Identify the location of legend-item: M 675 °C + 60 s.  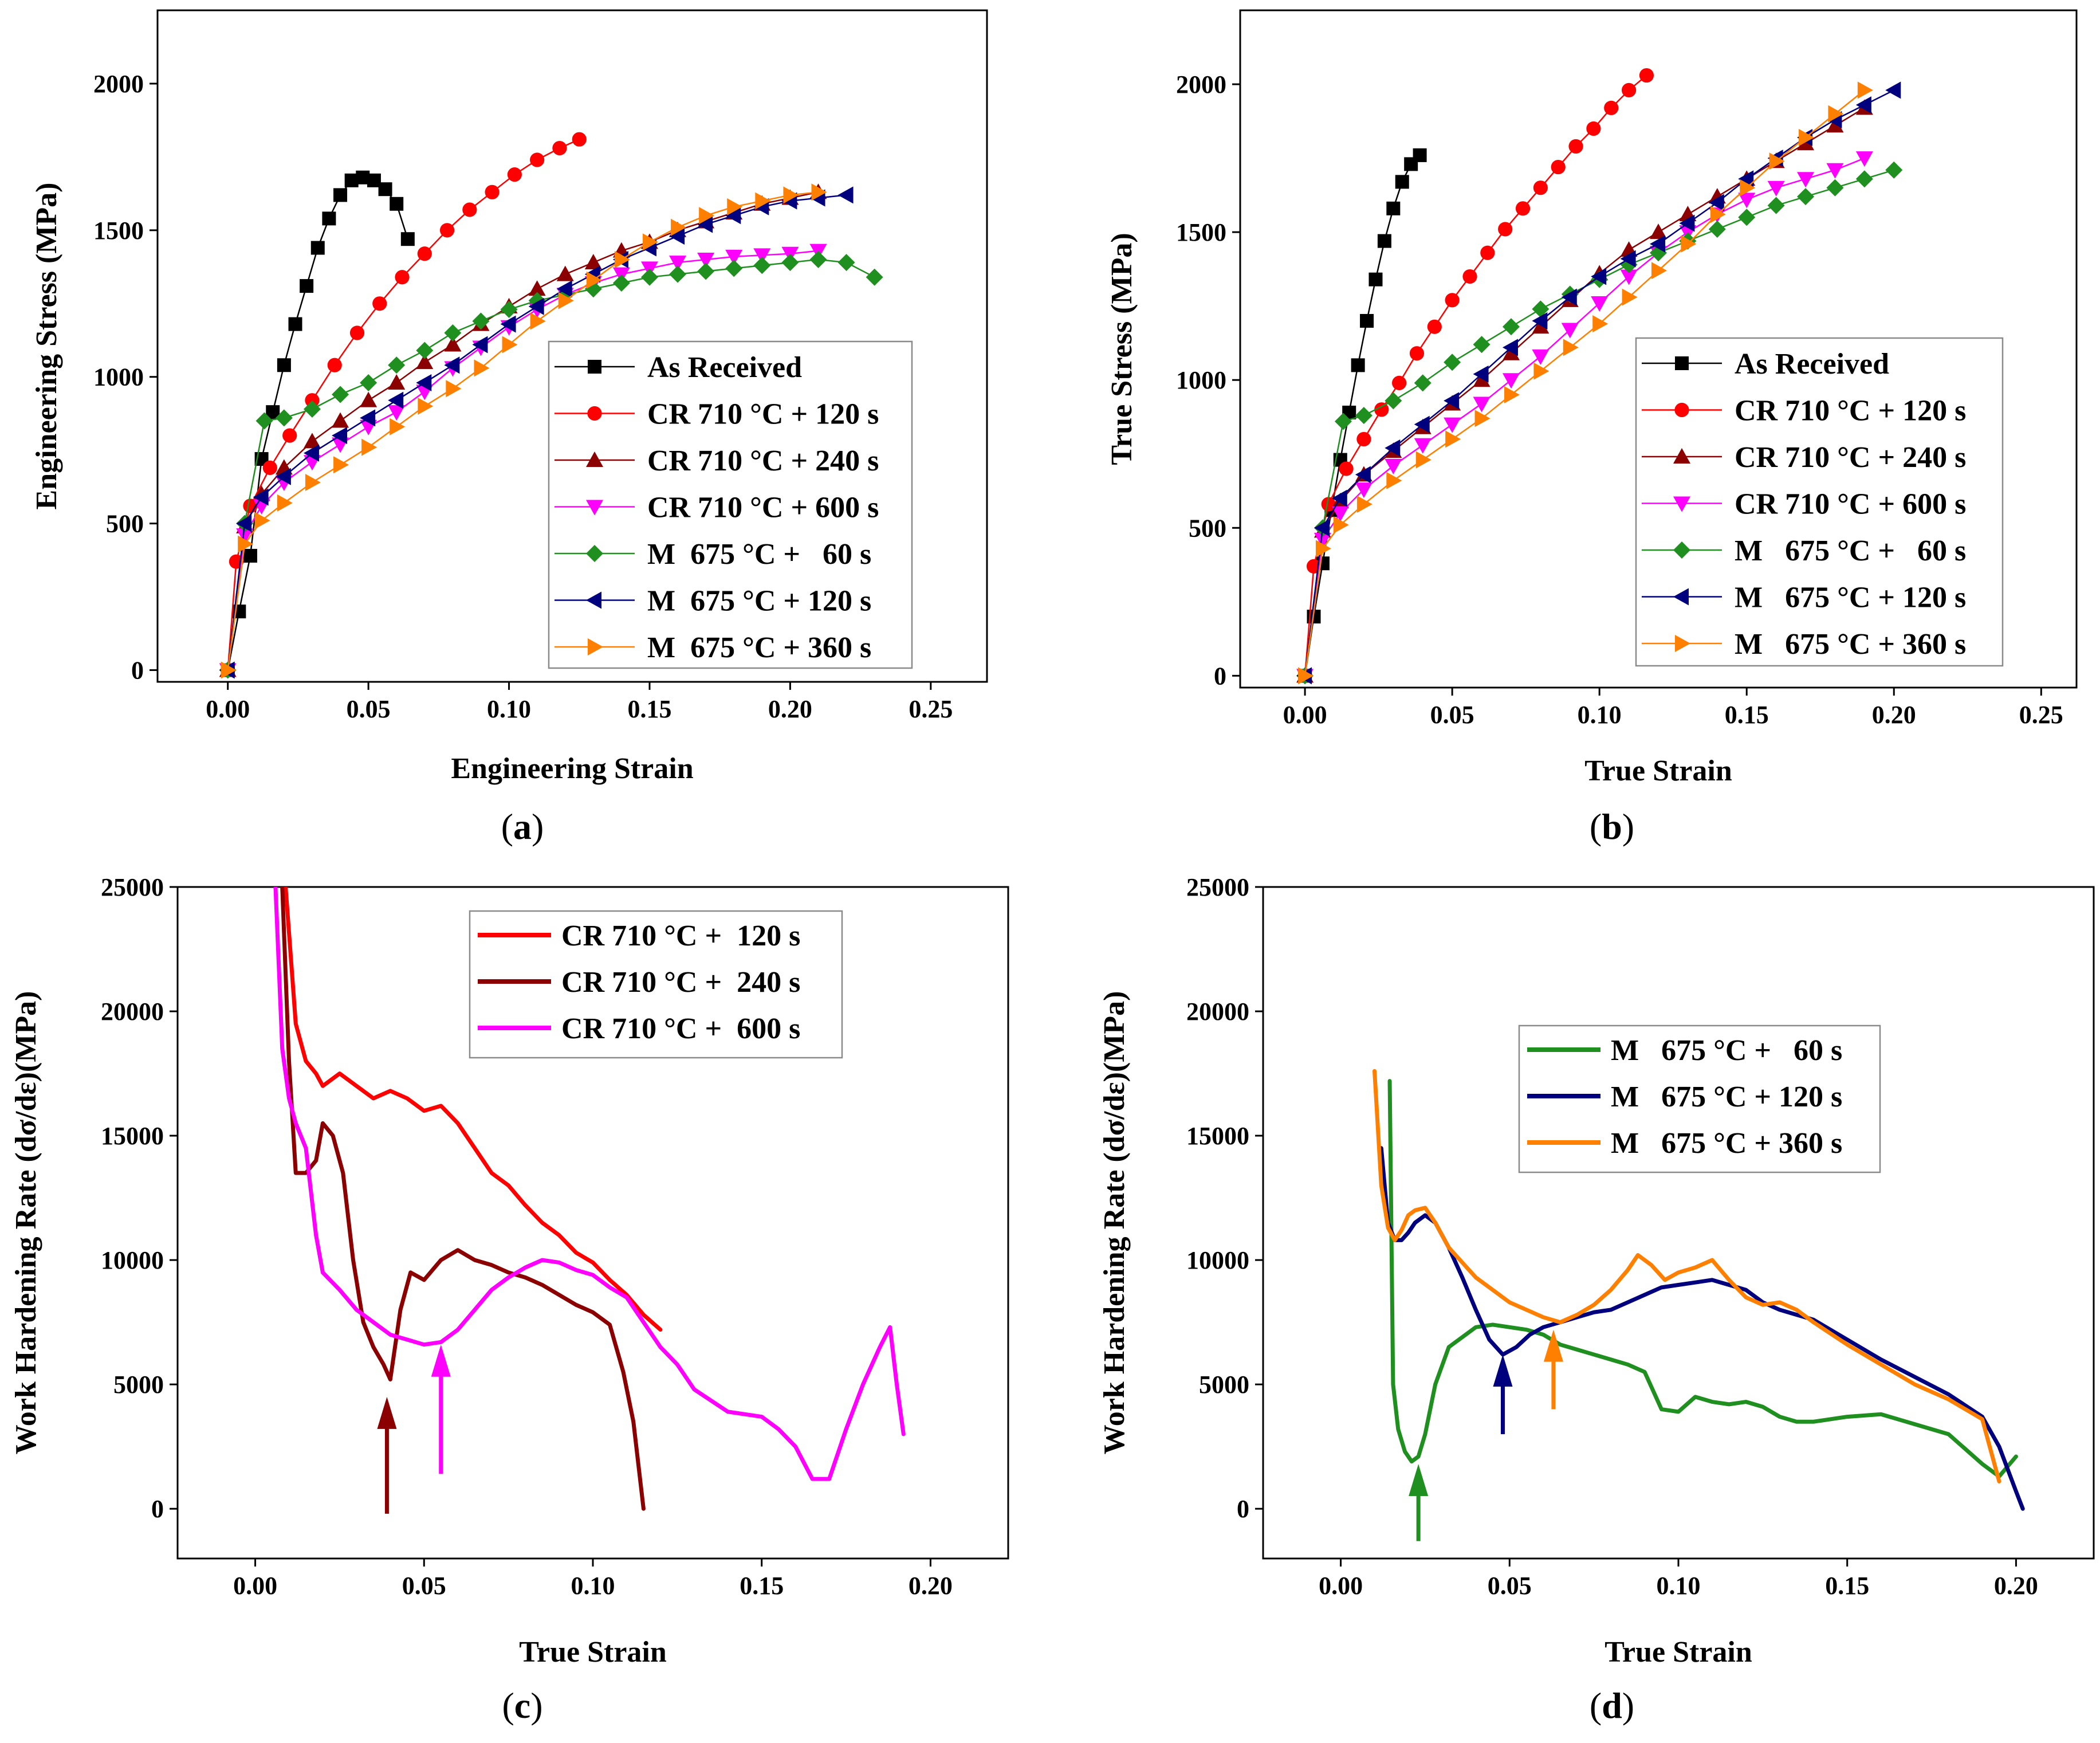
(1804, 551).